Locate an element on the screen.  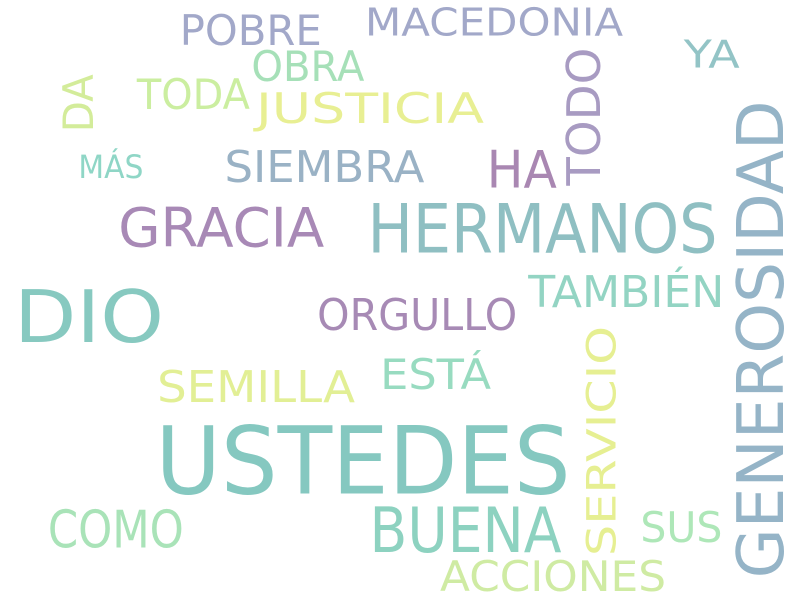
word-da: DA is located at coordinates (78, 103).